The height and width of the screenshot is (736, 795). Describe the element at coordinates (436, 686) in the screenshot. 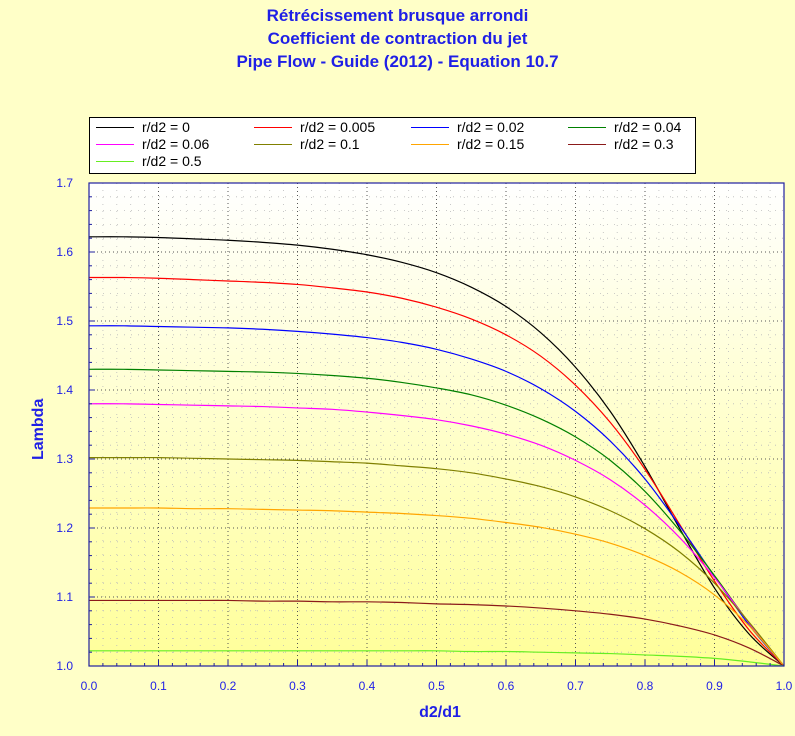

I see `x-tick-label: 0.5` at that location.